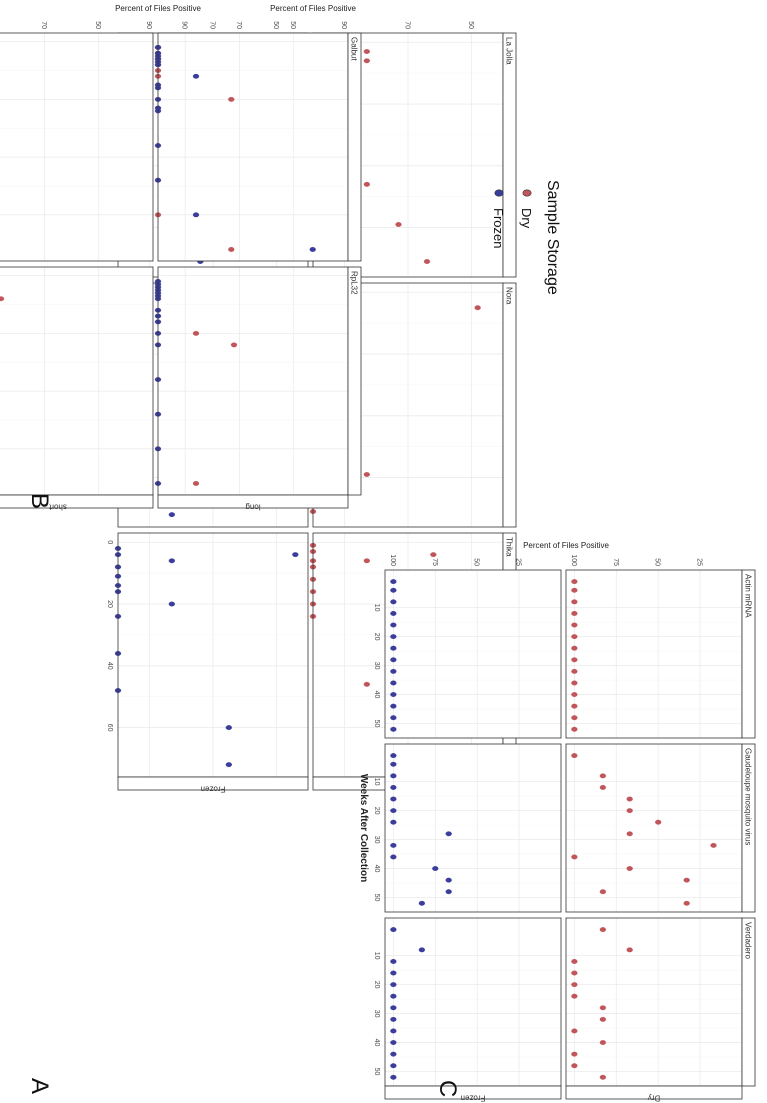 The width and height of the screenshot is (767, 1103). Describe the element at coordinates (499, 193) in the screenshot. I see `legend-swatch-frozen` at that location.